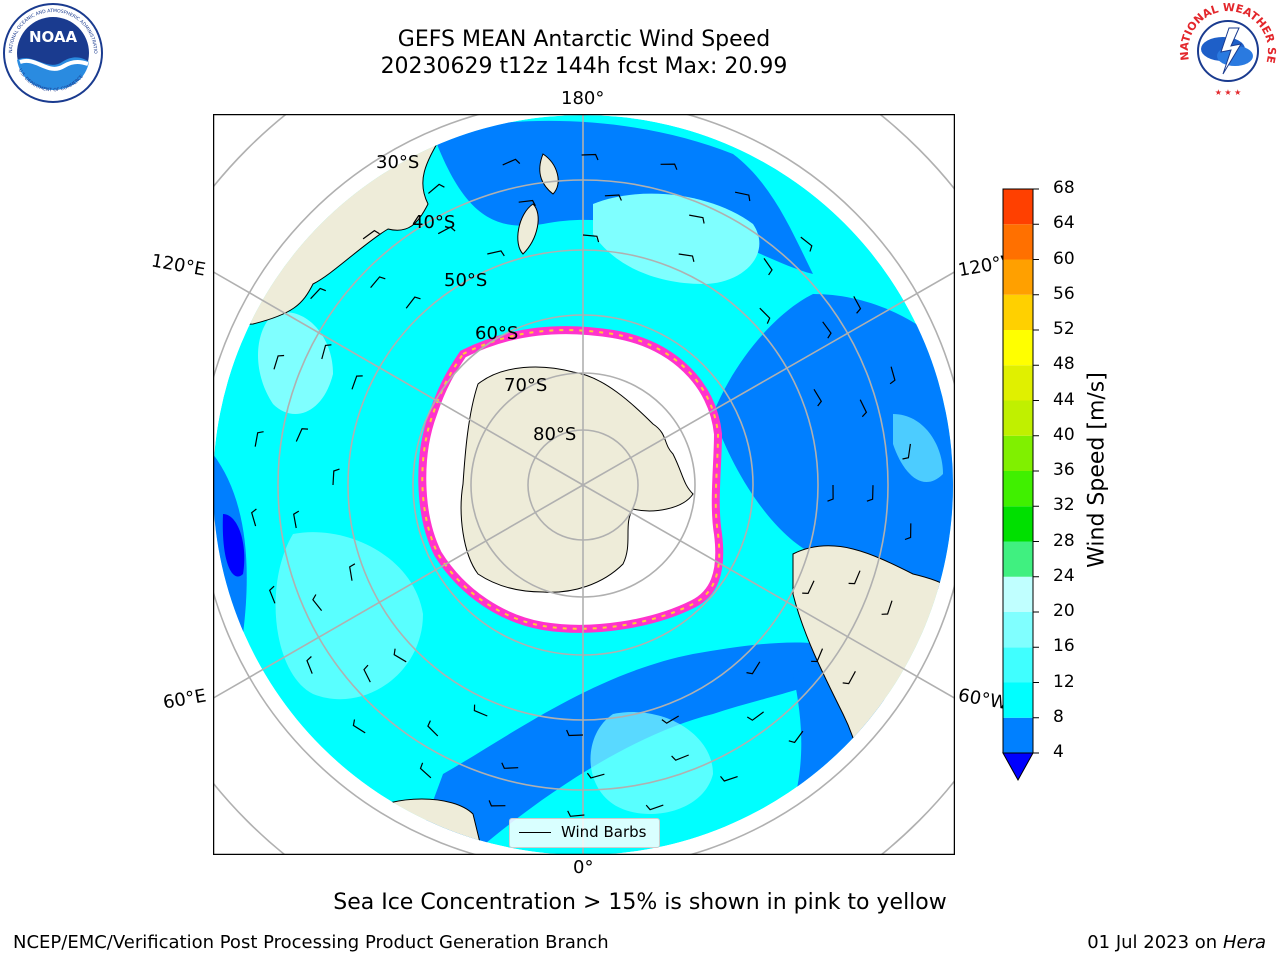 This screenshot has height=960, width=1280. Describe the element at coordinates (434, 222) in the screenshot. I see `lat-label-40s: 40°S` at that location.